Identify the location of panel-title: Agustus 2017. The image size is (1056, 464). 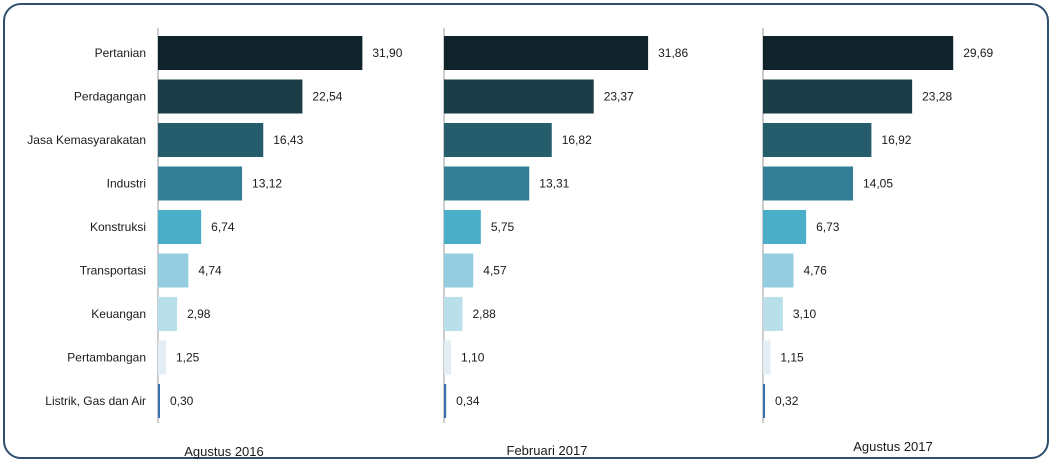
(893, 446).